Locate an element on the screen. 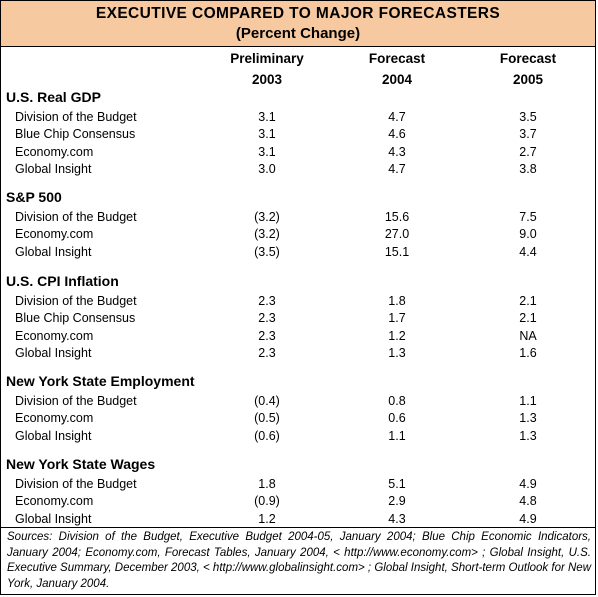  row-value: (0.5) is located at coordinates (267, 418).